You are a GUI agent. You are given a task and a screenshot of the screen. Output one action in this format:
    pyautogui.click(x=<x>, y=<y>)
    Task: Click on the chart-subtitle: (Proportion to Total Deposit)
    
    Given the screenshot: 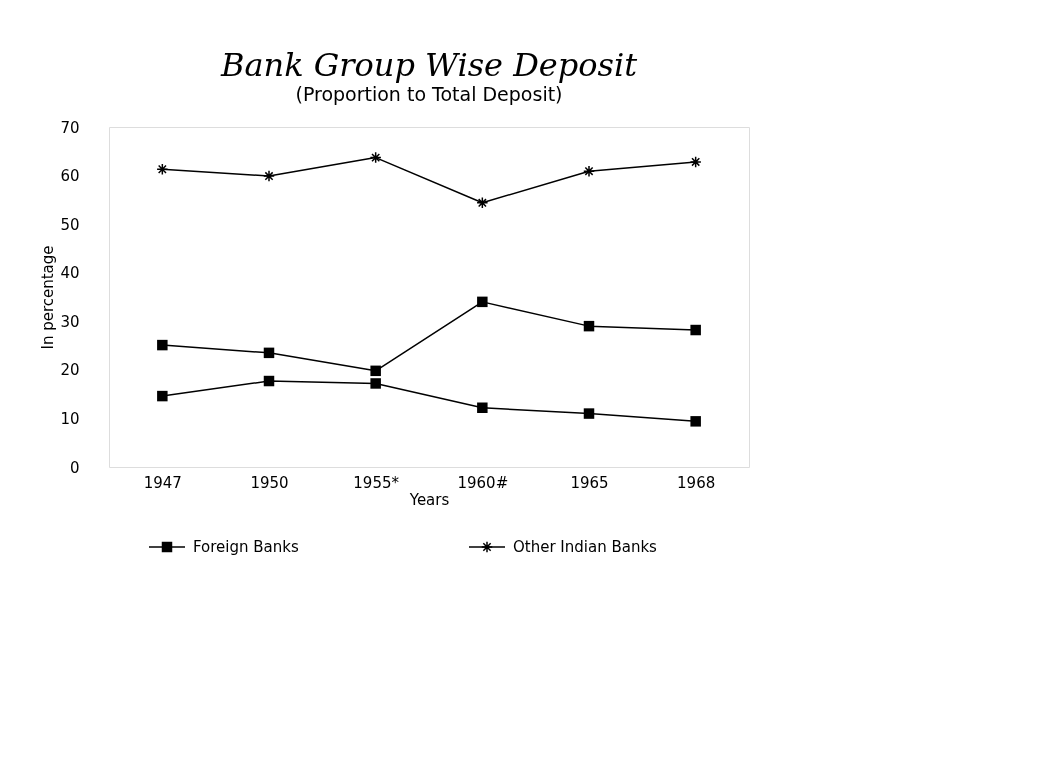 What is the action you would take?
    pyautogui.click(x=429, y=94)
    